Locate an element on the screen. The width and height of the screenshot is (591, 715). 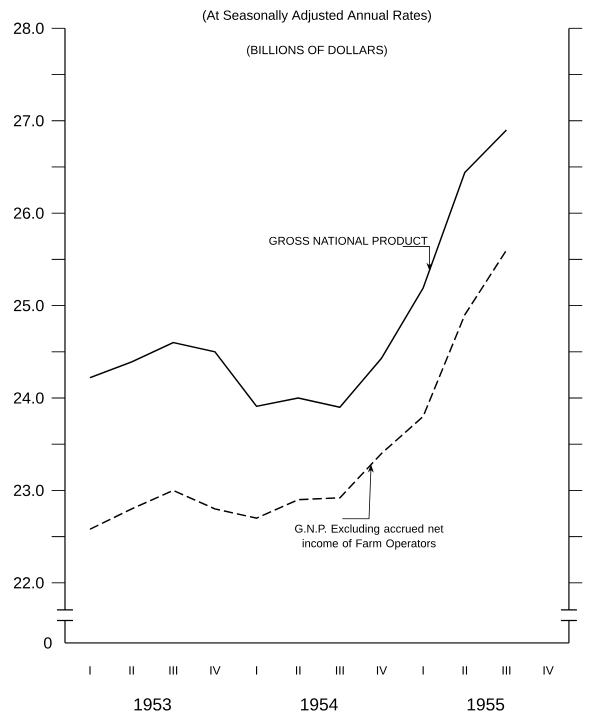
y-tick-label: 26.0 is located at coordinates (29, 213).